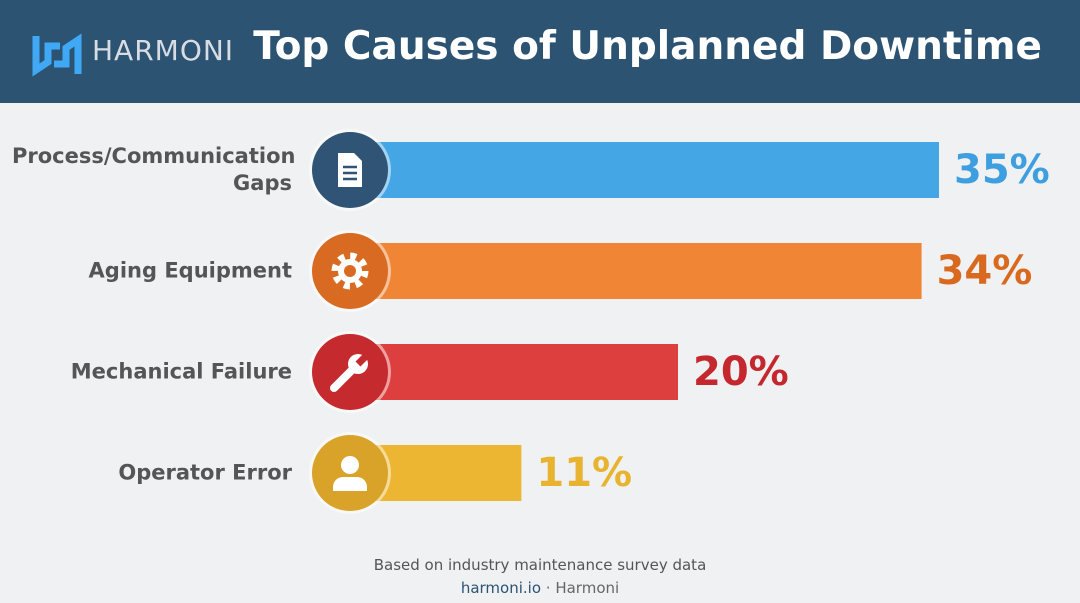 This screenshot has height=603, width=1080. Describe the element at coordinates (501, 588) in the screenshot. I see `footer-site: harmoni.io` at that location.